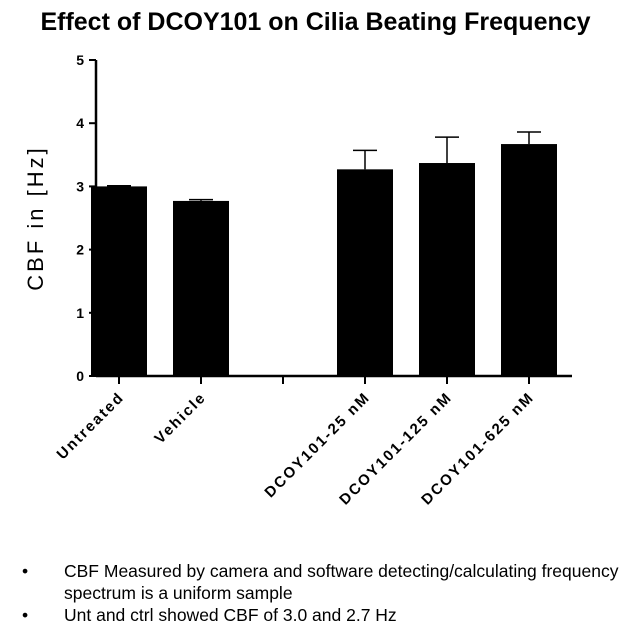  Describe the element at coordinates (35, 217) in the screenshot. I see `y-axis-label: CBF in [Hz]` at that location.